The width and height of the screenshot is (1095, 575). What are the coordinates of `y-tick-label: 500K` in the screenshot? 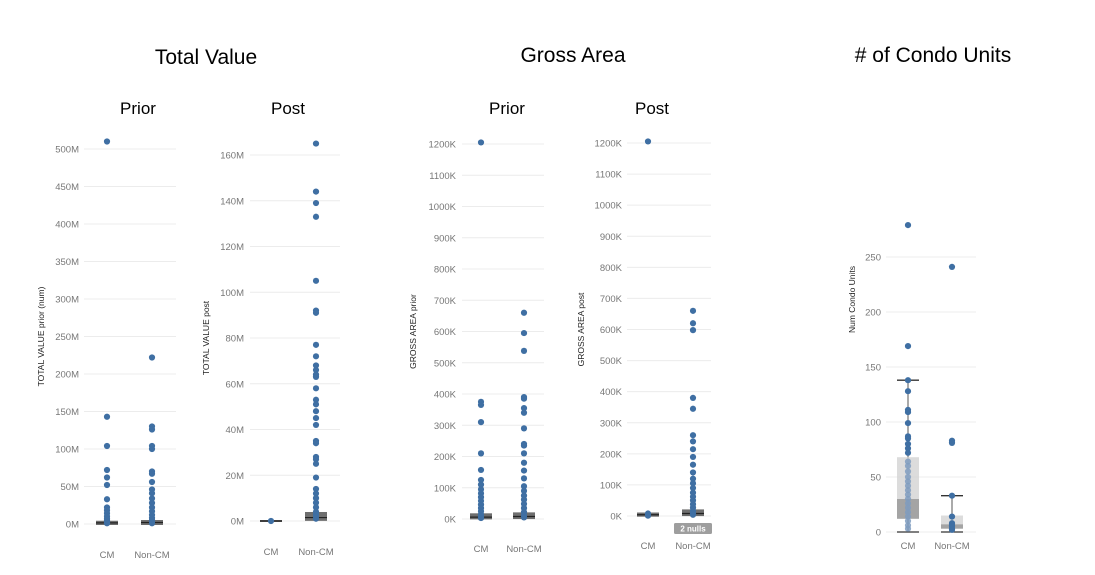 It's located at (445, 363).